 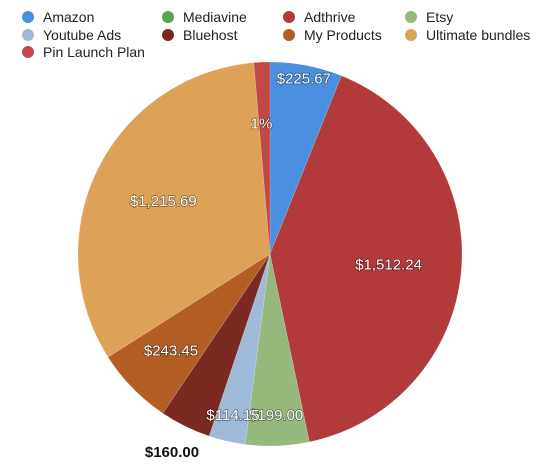 I want to click on slice-label-pin-launch-plan: 1%, so click(x=262, y=124).